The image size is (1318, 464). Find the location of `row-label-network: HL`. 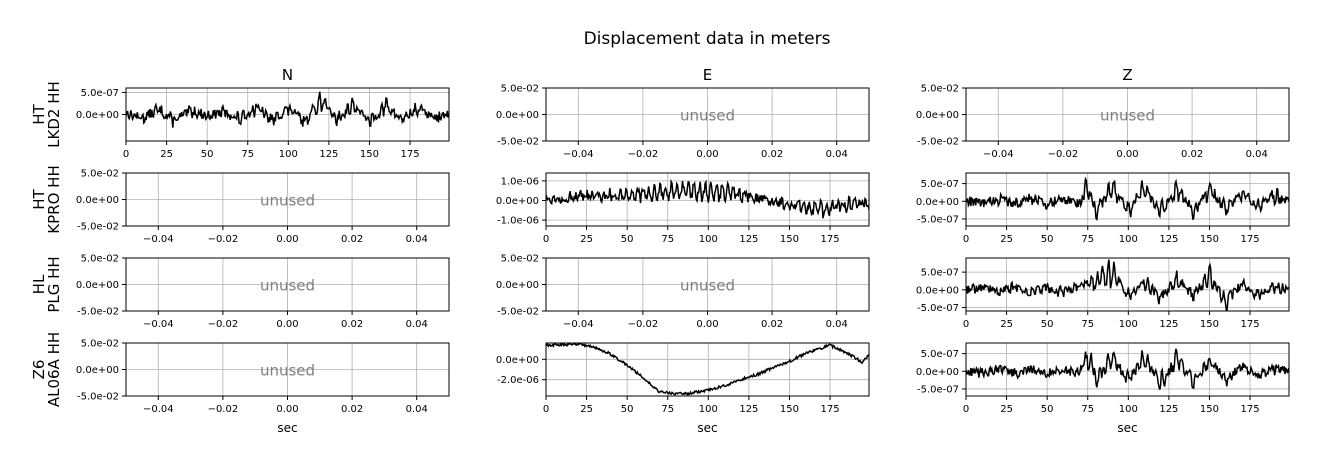

row-label-network: HL is located at coordinates (39, 284).